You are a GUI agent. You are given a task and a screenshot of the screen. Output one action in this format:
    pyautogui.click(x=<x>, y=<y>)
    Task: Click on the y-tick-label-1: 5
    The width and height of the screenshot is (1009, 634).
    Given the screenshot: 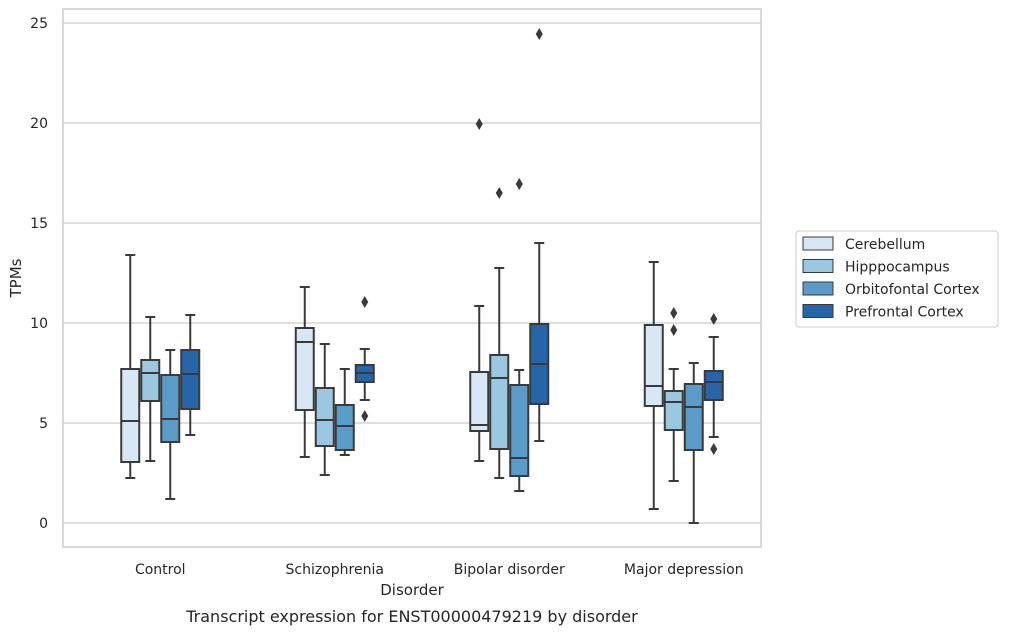 What is the action you would take?
    pyautogui.click(x=43, y=424)
    